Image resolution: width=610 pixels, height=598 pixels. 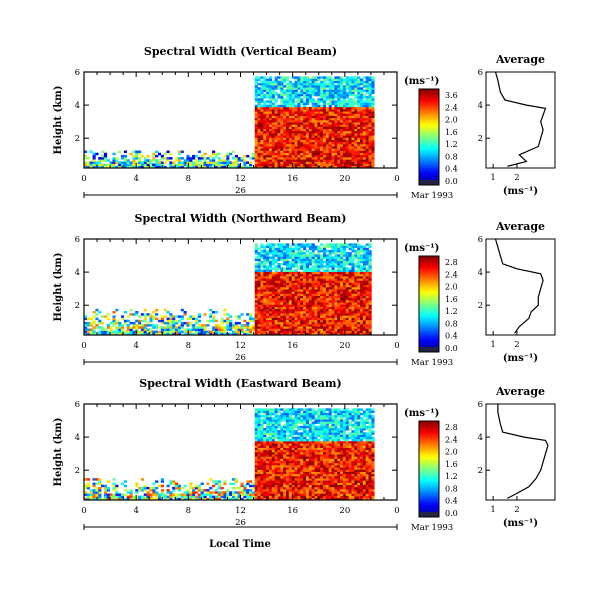 I want to click on colorbar-tick-label: 0.8, so click(x=451, y=156).